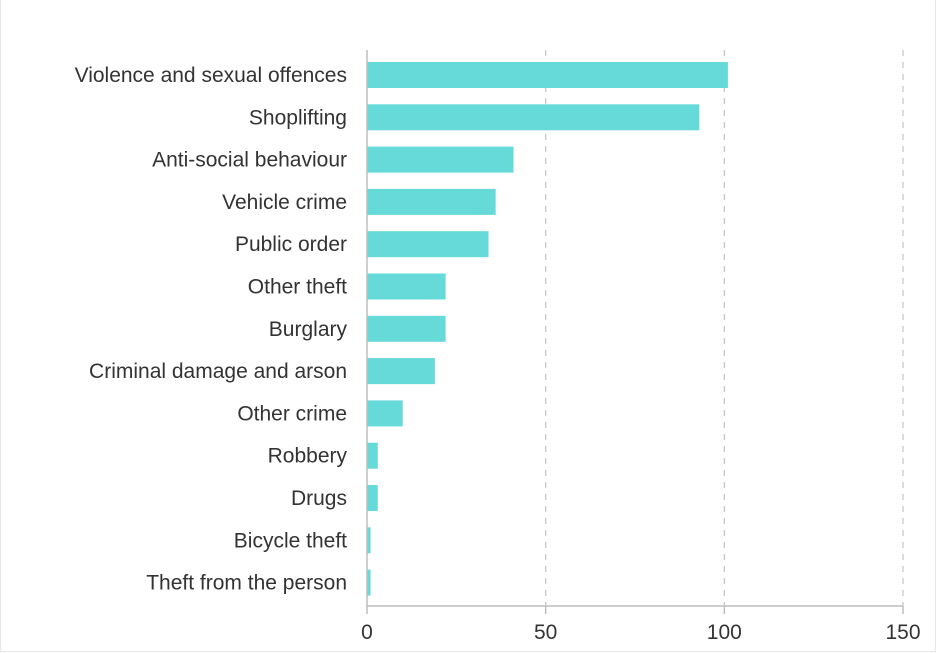  What do you see at coordinates (308, 329) in the screenshot?
I see `category-label: Burglary` at bounding box center [308, 329].